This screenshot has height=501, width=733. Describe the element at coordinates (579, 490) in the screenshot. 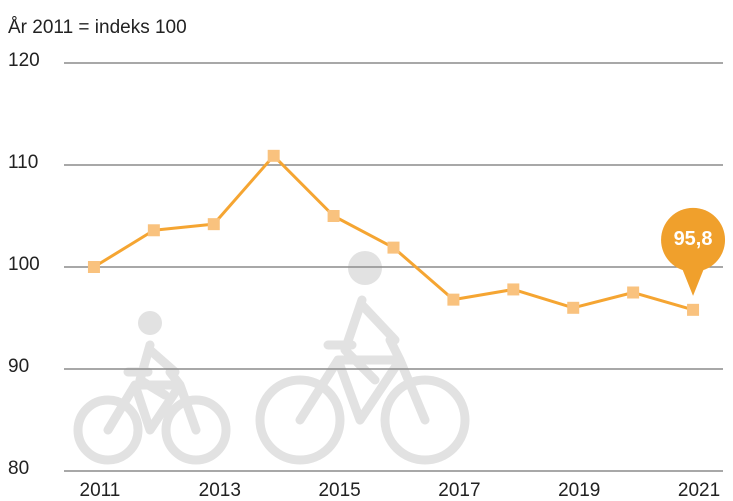

I see `x-tick-label: 2019` at that location.